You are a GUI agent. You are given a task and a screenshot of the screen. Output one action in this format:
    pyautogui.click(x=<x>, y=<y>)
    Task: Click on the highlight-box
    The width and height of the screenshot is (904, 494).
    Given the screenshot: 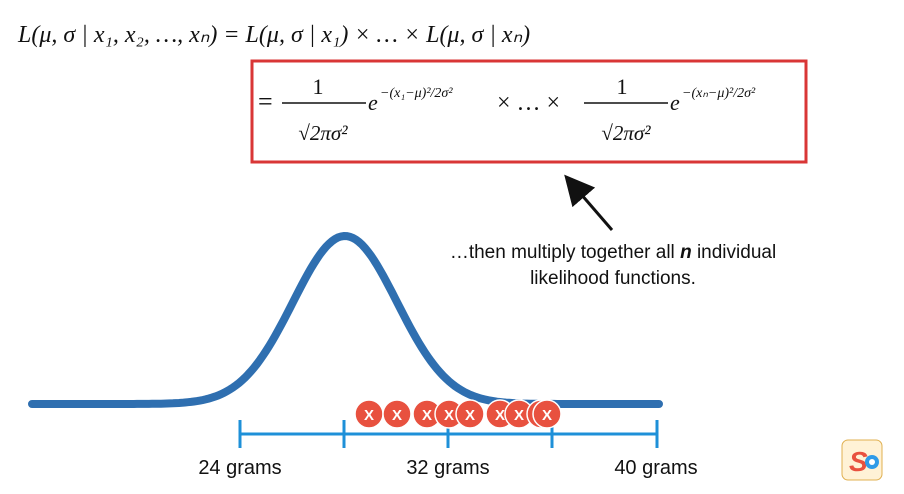 What is the action you would take?
    pyautogui.click(x=529, y=111)
    